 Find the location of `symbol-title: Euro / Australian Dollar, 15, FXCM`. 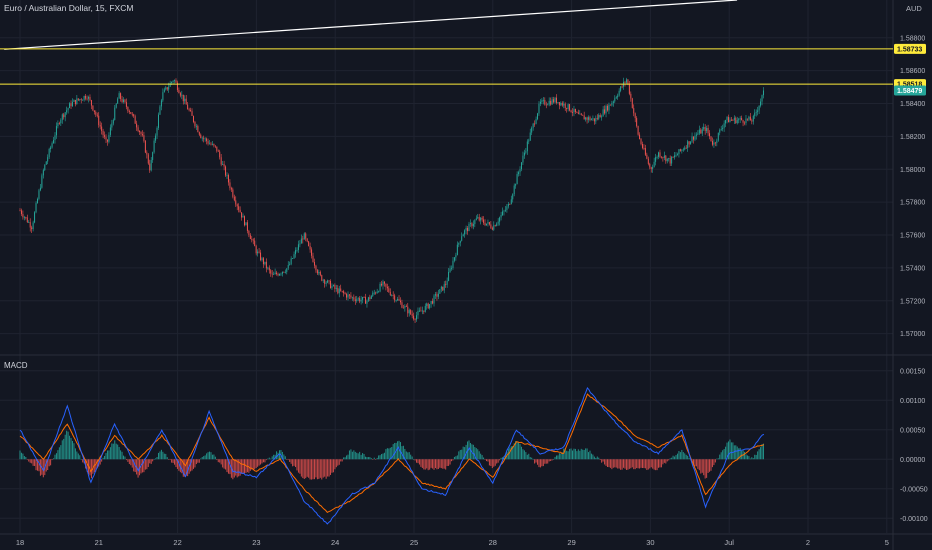

symbol-title: Euro / Australian Dollar, 15, FXCM is located at coordinates (69, 8).